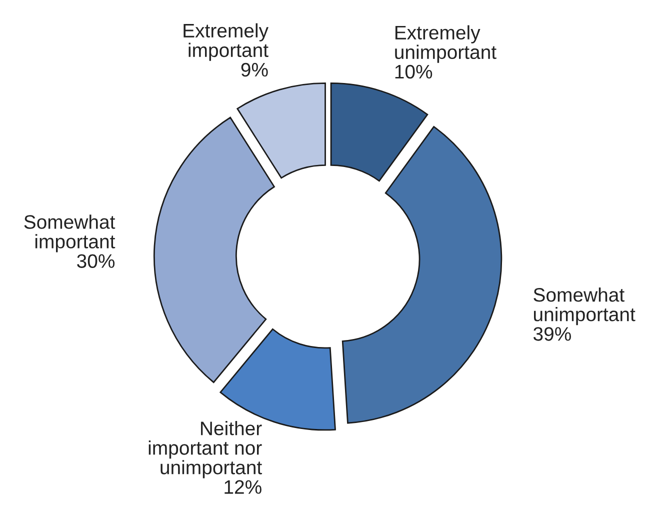  What do you see at coordinates (445, 44) in the screenshot?
I see `slice-label: Extremely unimportant` at bounding box center [445, 44].